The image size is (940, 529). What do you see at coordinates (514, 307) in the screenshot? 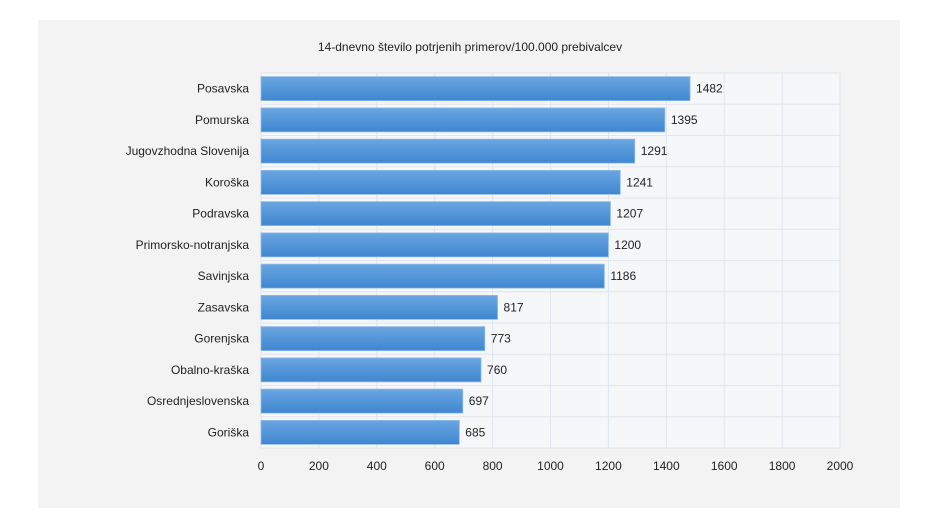
I see `data-label: 817` at bounding box center [514, 307].